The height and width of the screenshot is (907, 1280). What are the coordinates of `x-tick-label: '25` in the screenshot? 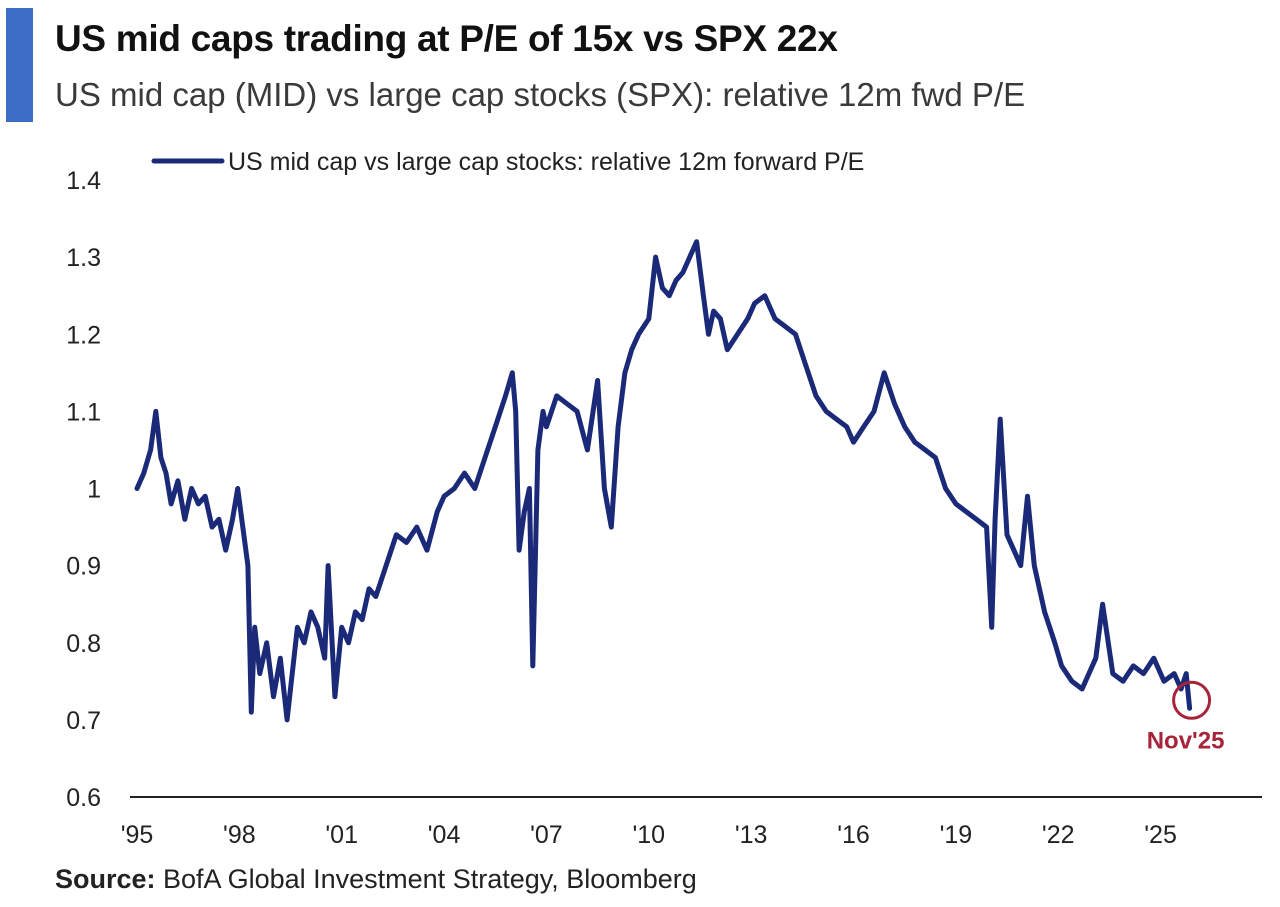 It's located at (1160, 835).